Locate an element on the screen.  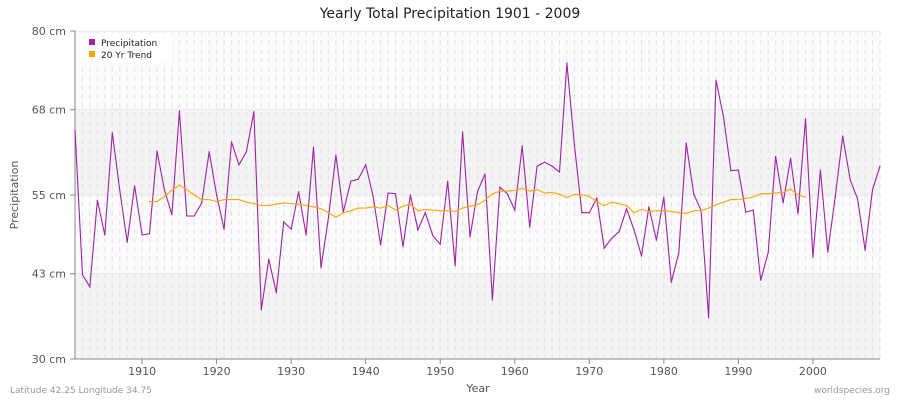
y-tick-label: 55 cm is located at coordinates (49, 195).